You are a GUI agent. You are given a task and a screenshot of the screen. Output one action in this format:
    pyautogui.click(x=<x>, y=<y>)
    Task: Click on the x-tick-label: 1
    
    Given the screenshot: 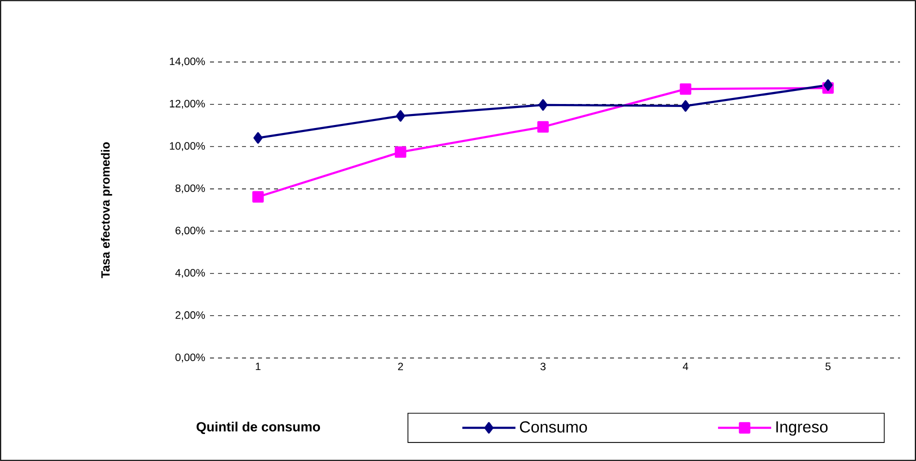 What is the action you would take?
    pyautogui.click(x=258, y=366)
    